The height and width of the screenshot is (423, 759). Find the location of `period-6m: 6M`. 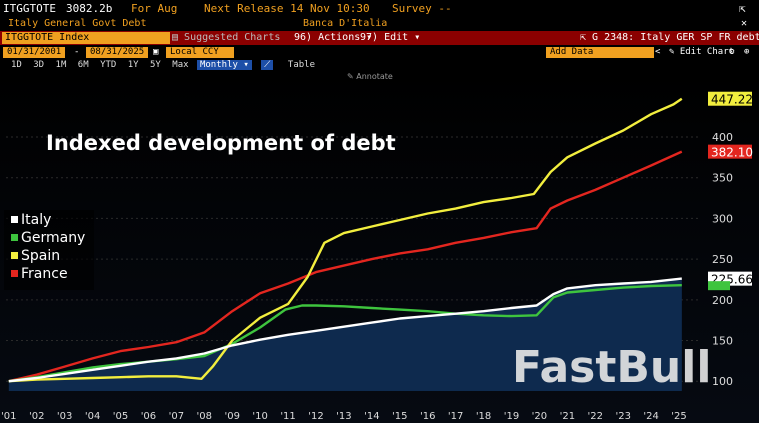

period-6m: 6M is located at coordinates (83, 65).